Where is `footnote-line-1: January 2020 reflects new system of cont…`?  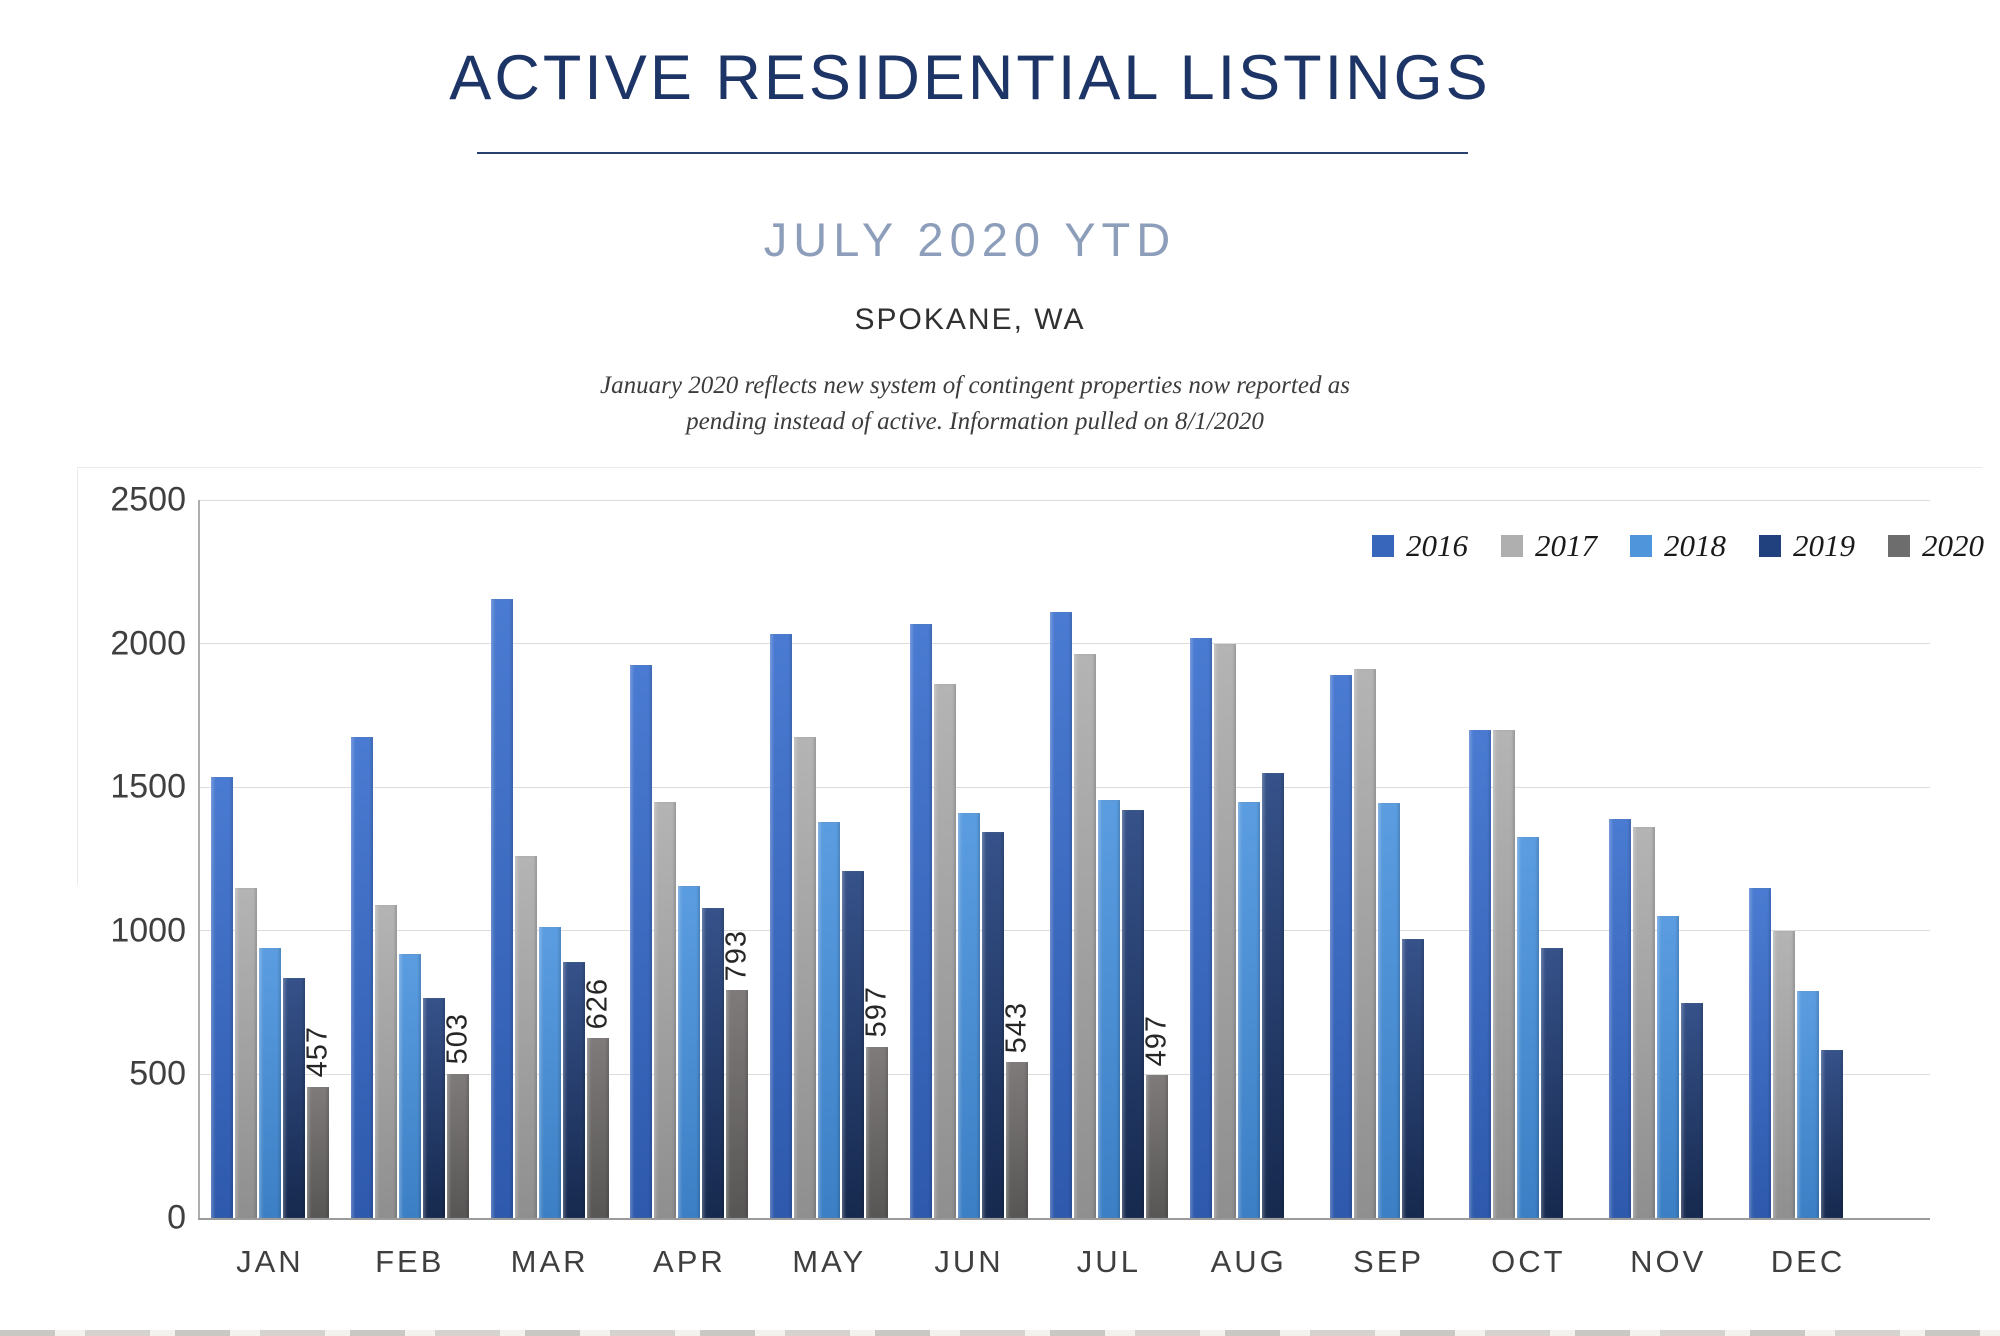
footnote-line-1: January 2020 reflects new system of cont… is located at coordinates (975, 385).